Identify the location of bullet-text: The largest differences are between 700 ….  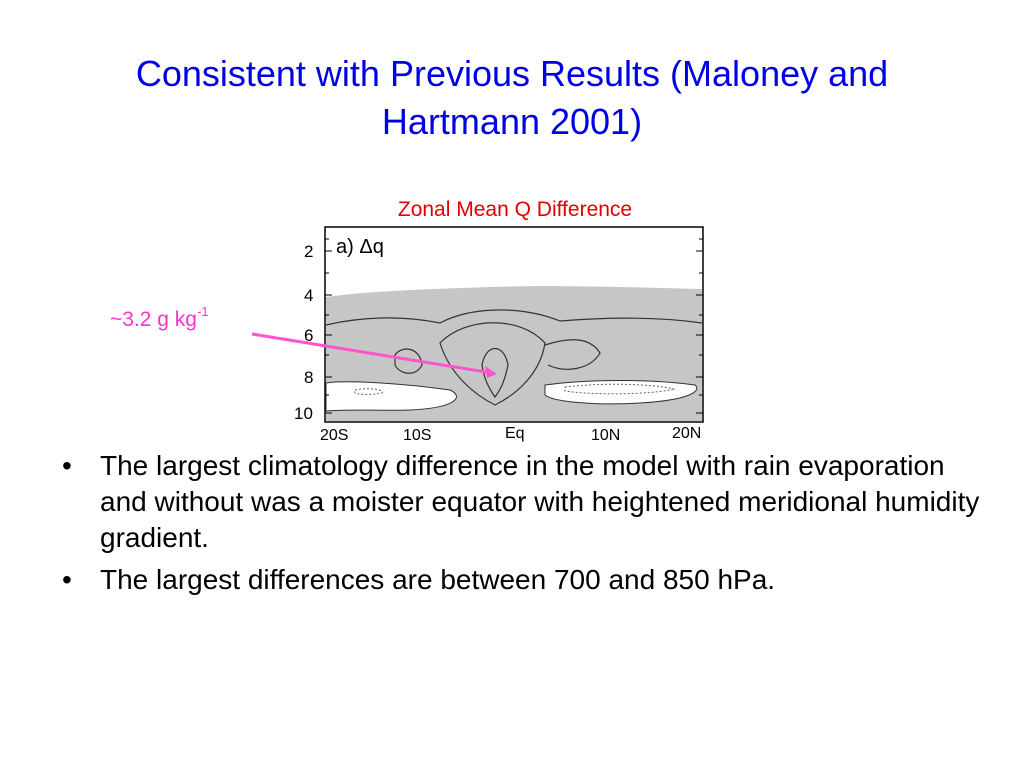
(438, 579).